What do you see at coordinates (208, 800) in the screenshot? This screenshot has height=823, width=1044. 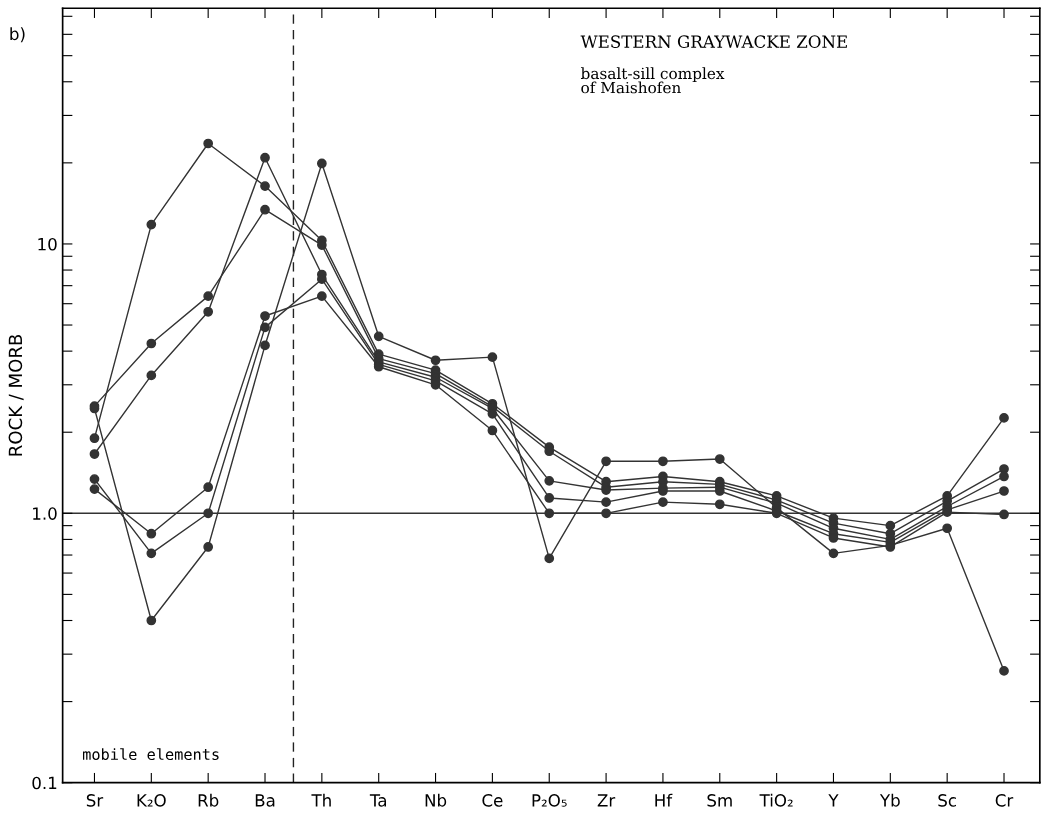 I see `x-tick-label: Rb` at bounding box center [208, 800].